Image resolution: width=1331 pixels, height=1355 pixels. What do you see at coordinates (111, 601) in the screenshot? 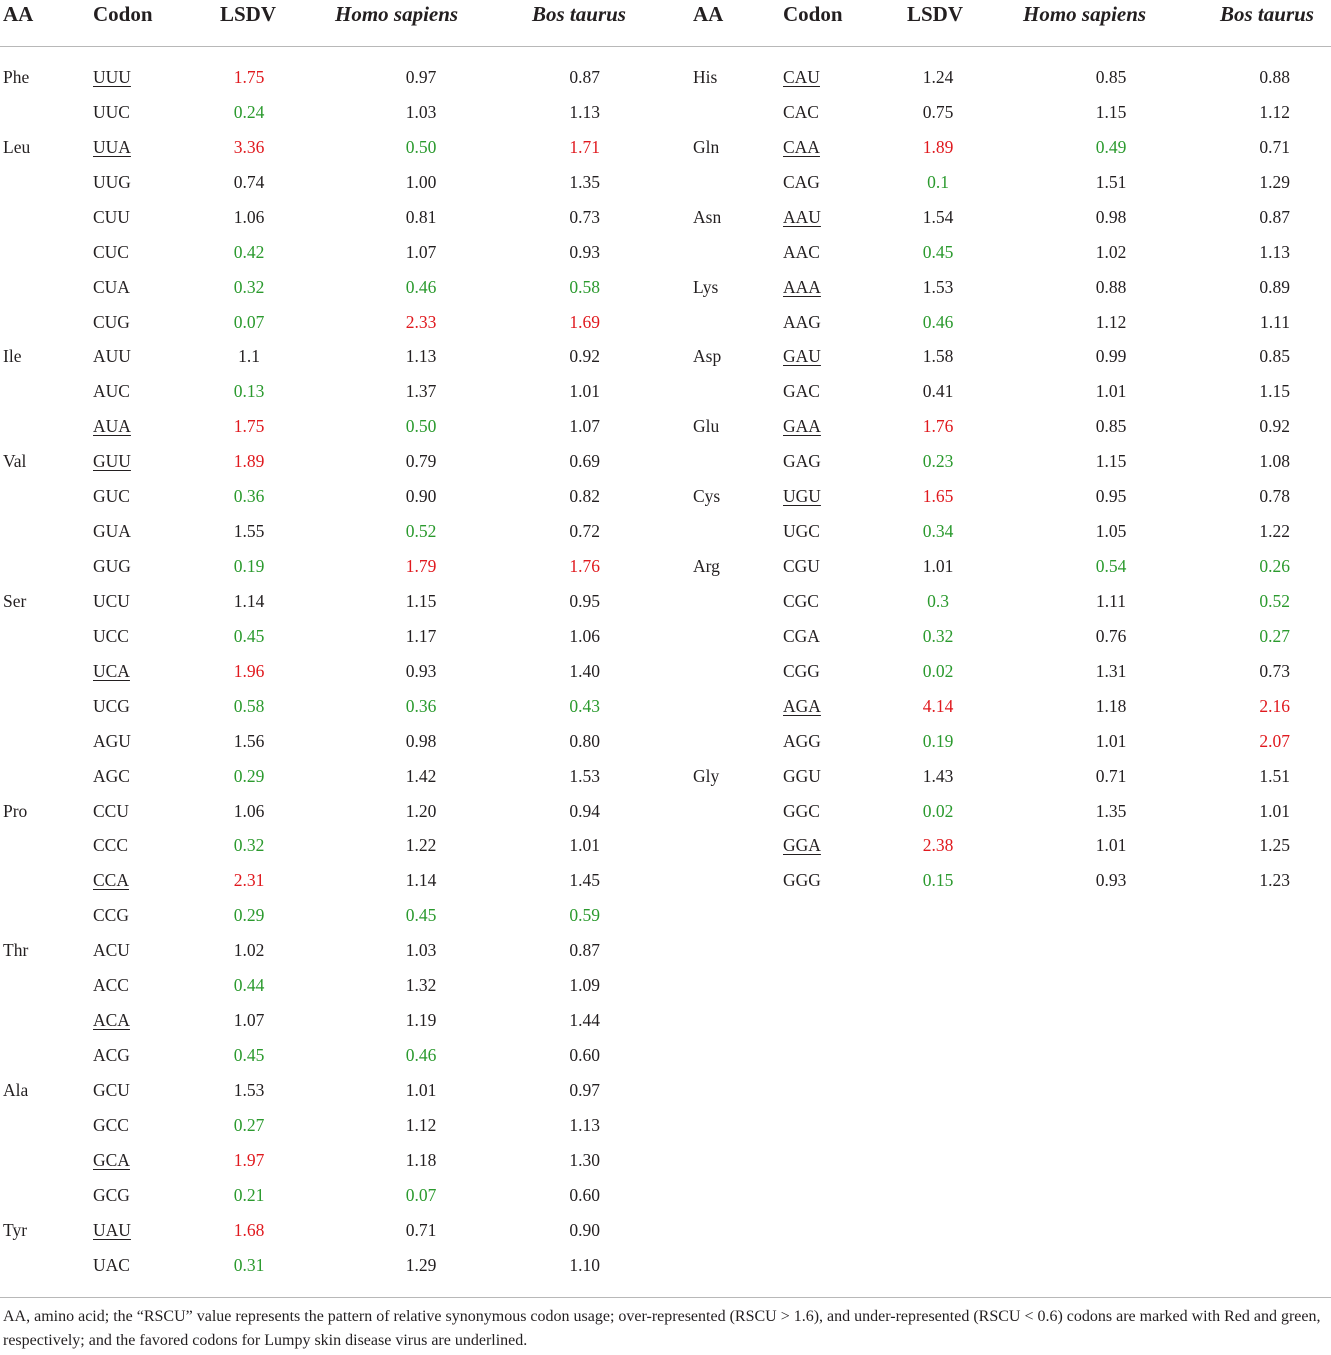
I see `codon-cell-left: UCU` at bounding box center [111, 601].